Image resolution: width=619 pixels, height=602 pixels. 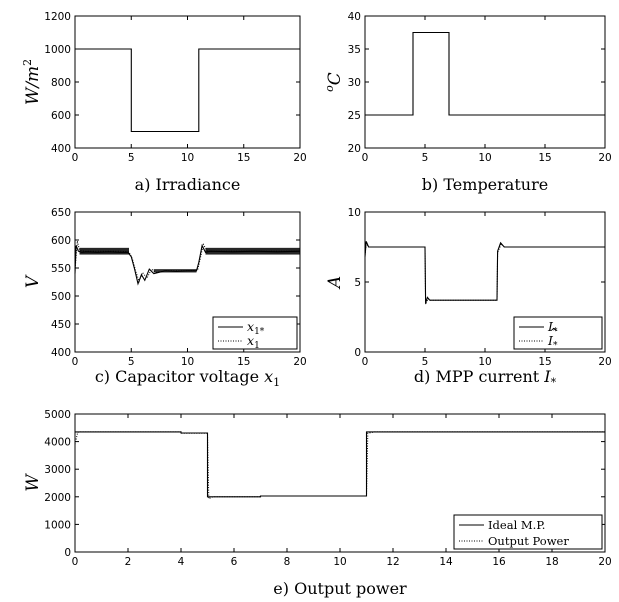 I want to click on x-tick-label: 8, so click(x=287, y=562).